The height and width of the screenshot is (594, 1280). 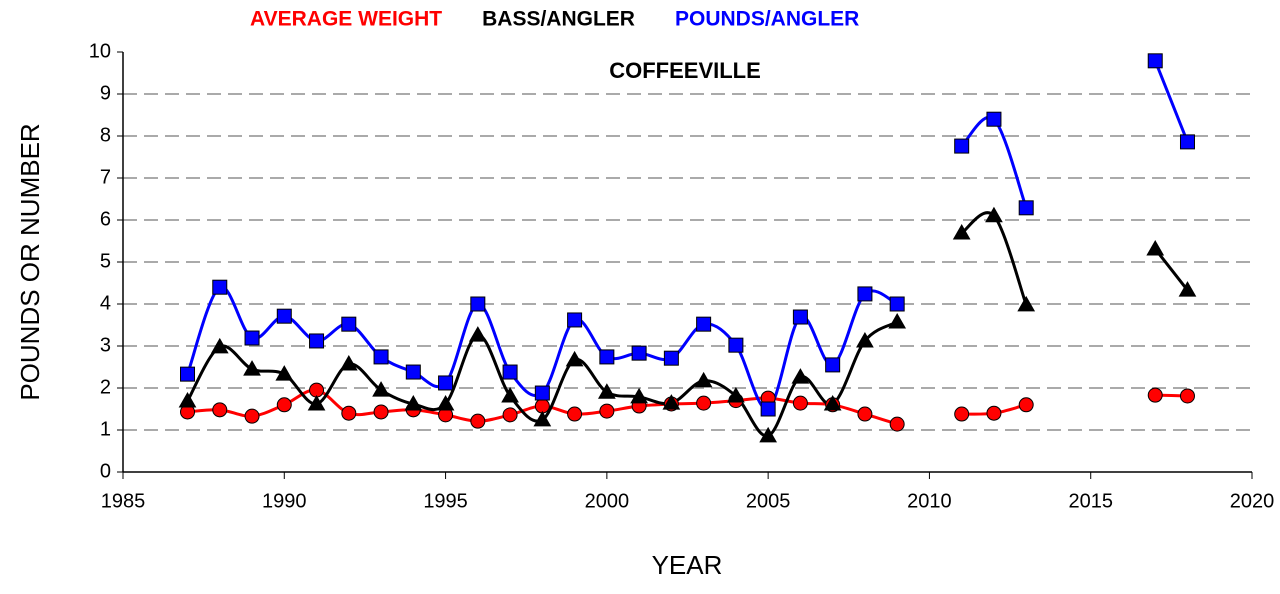 What do you see at coordinates (123, 501) in the screenshot?
I see `x-tick-label: 1985` at bounding box center [123, 501].